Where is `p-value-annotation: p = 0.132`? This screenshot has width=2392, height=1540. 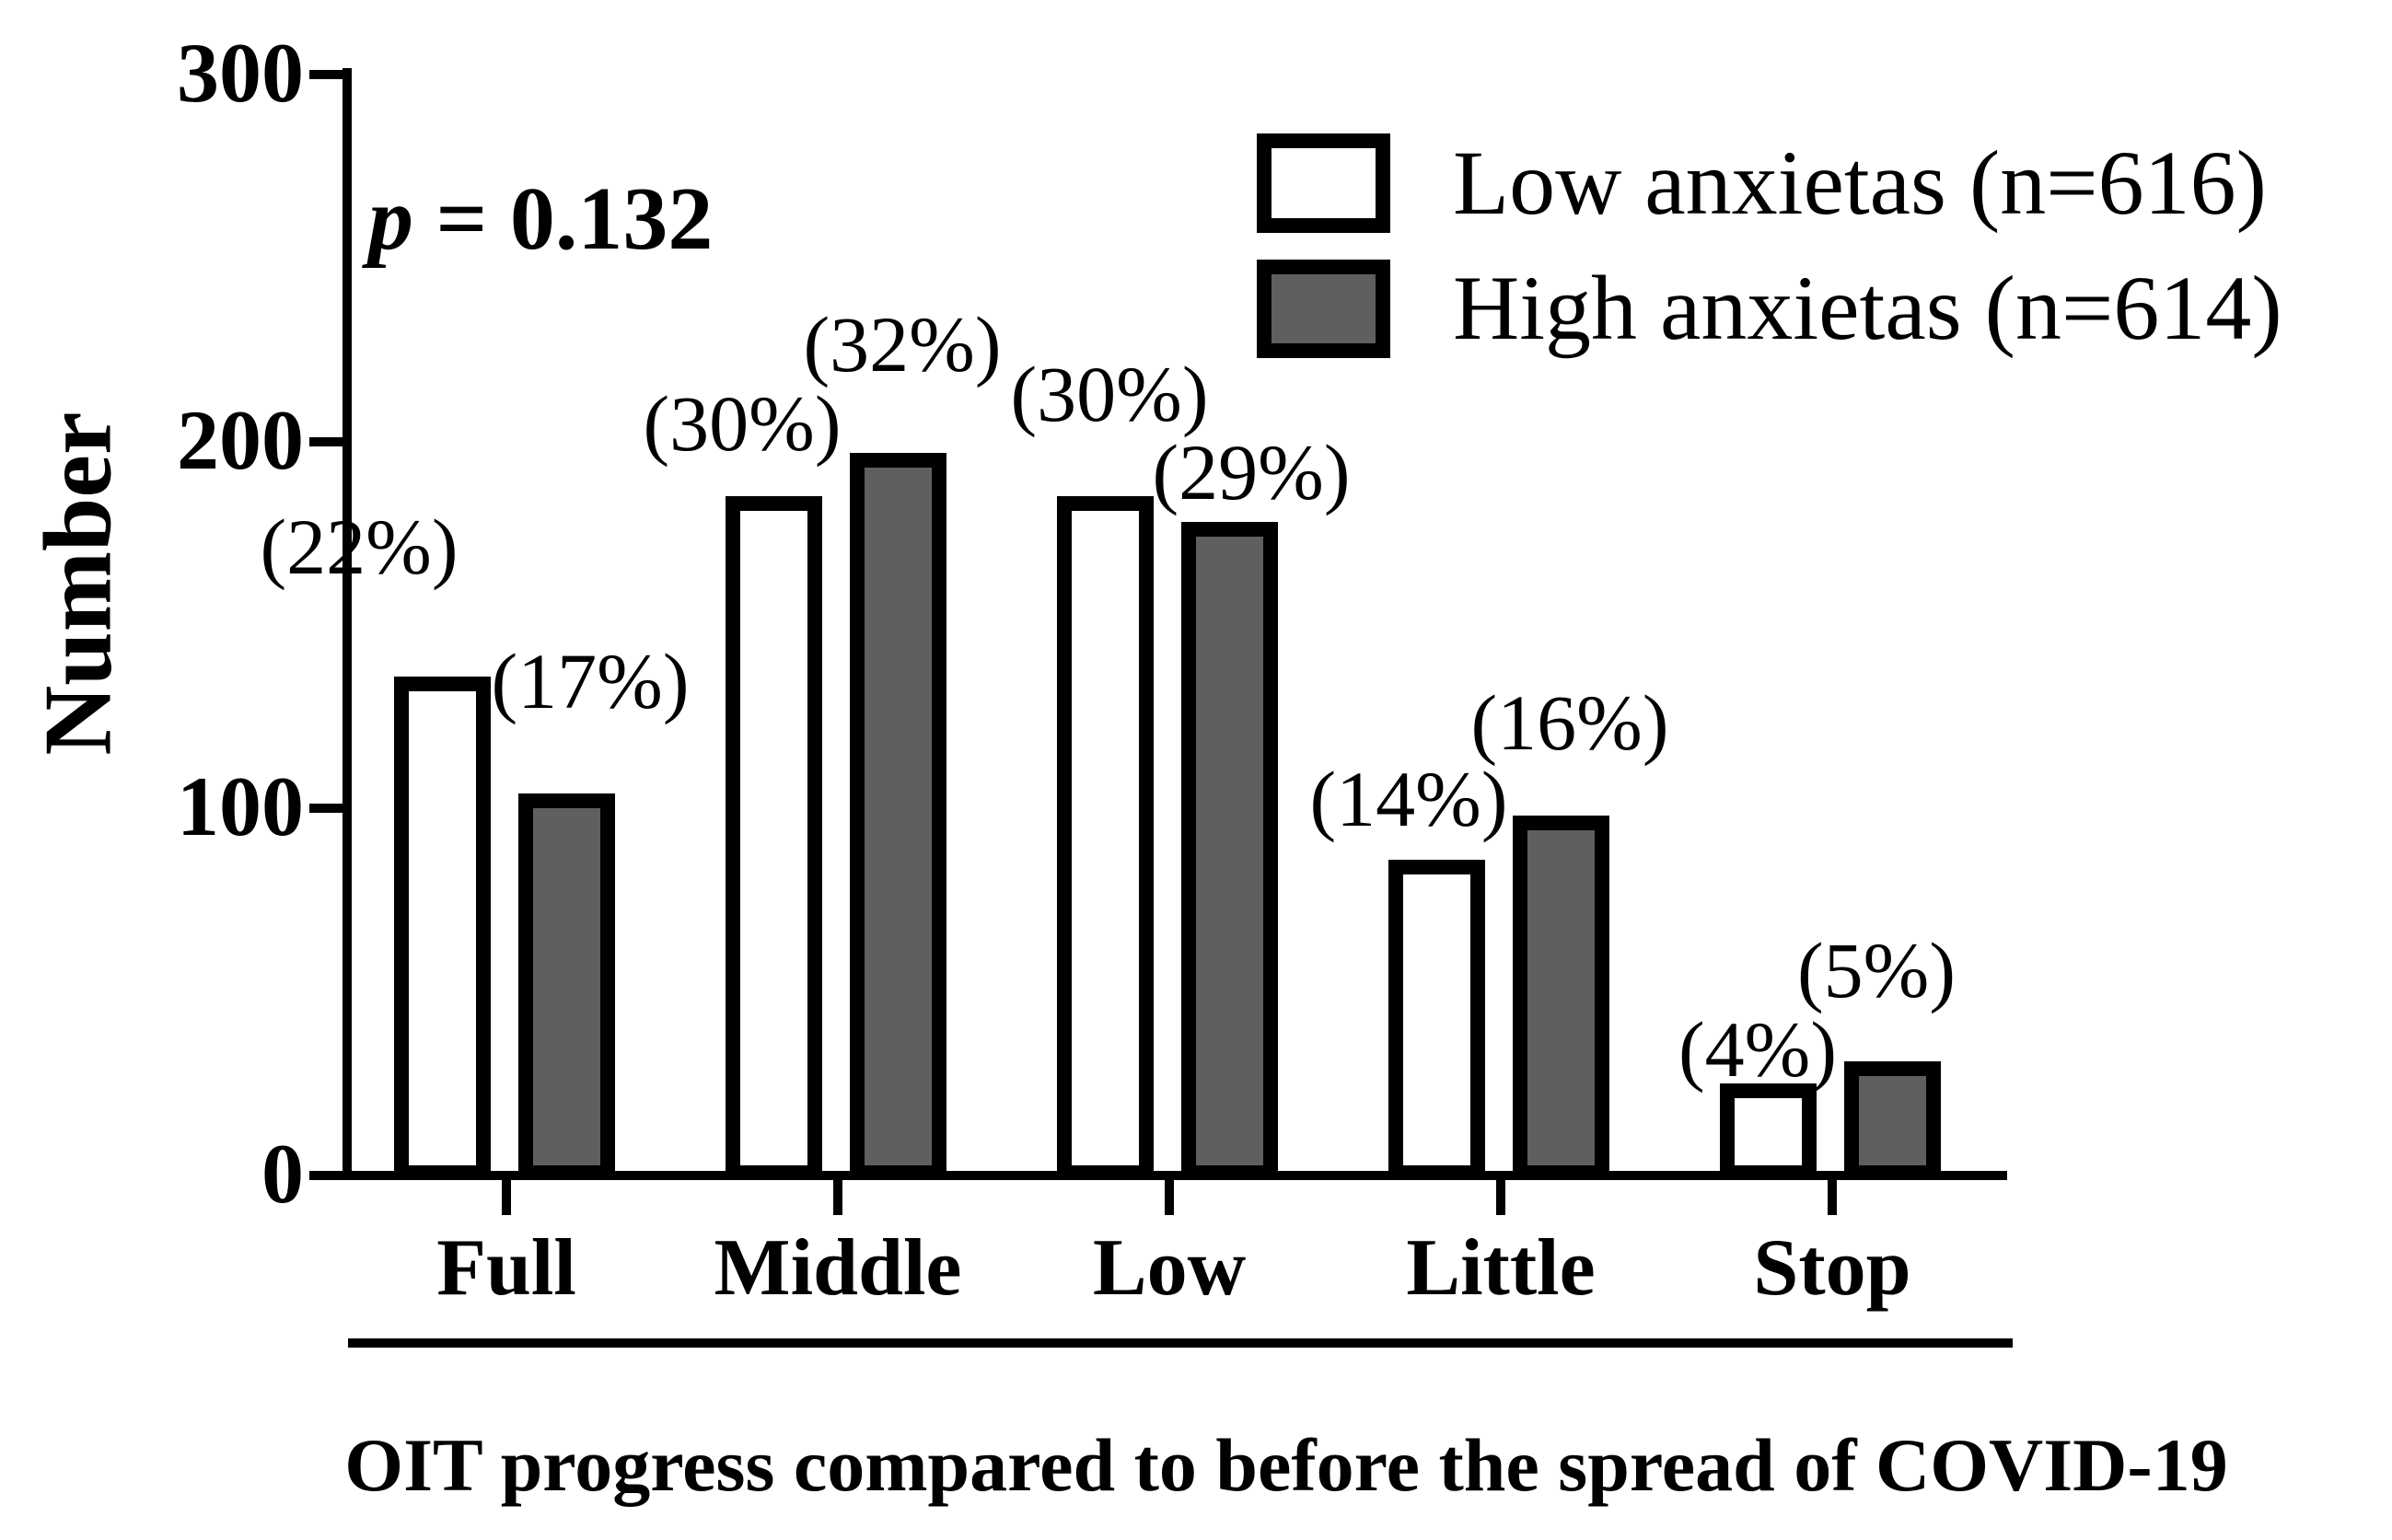
p-value-annotation: p = 0.132 is located at coordinates (541, 219).